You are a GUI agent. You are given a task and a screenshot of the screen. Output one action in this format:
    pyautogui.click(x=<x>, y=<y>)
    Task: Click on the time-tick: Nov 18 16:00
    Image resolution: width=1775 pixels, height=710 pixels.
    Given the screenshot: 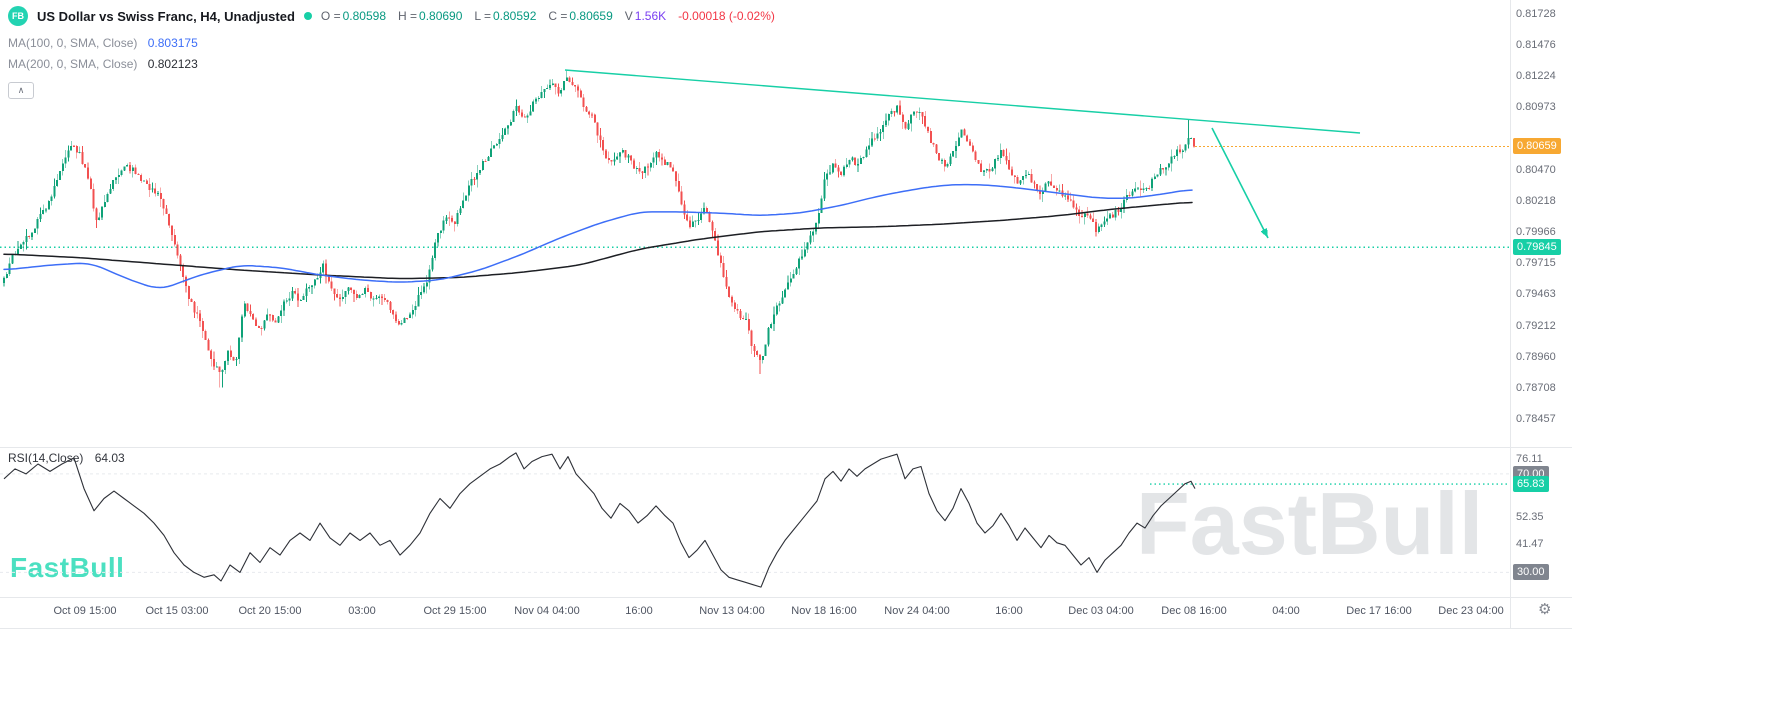 What is the action you would take?
    pyautogui.click(x=824, y=611)
    